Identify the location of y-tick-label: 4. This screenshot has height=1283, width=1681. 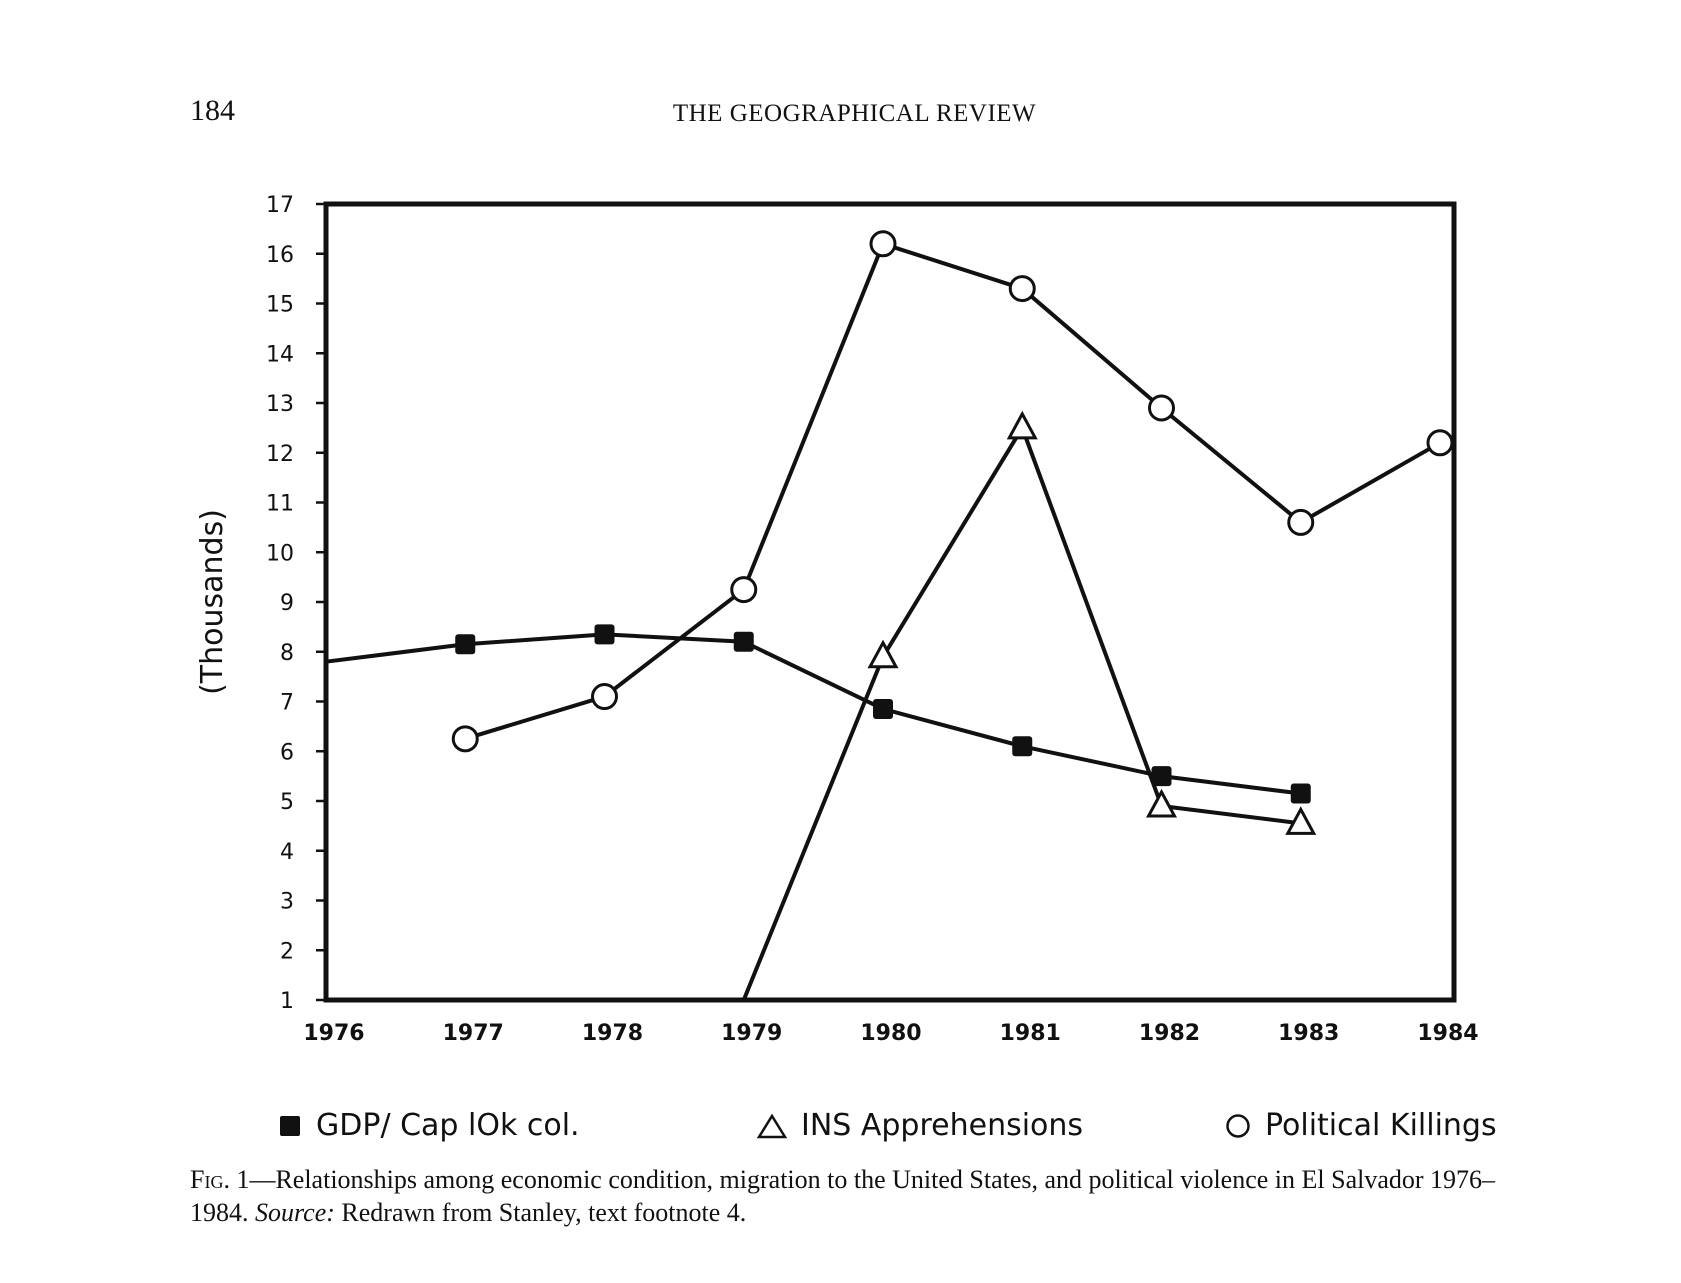
(287, 852).